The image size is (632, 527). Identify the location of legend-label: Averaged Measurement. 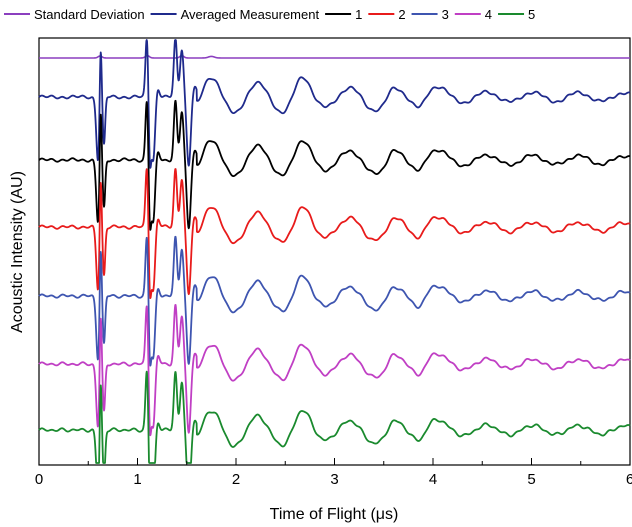
(250, 14).